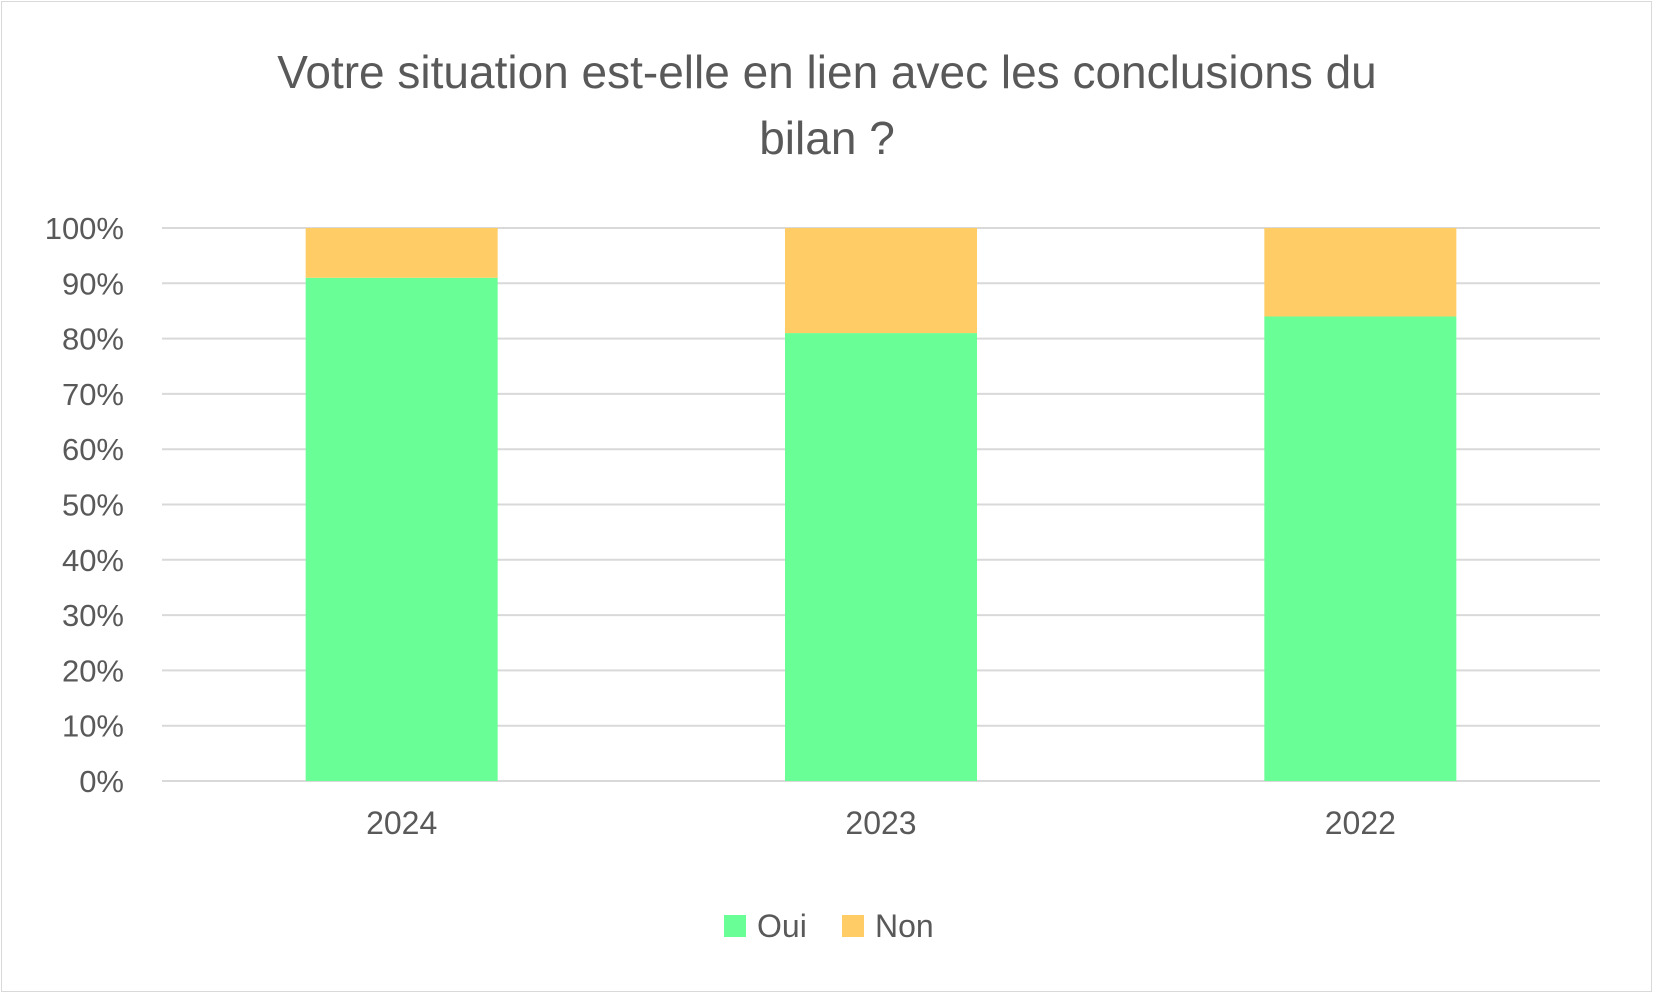  Describe the element at coordinates (93, 505) in the screenshot. I see `y-tick-label: 50%` at that location.